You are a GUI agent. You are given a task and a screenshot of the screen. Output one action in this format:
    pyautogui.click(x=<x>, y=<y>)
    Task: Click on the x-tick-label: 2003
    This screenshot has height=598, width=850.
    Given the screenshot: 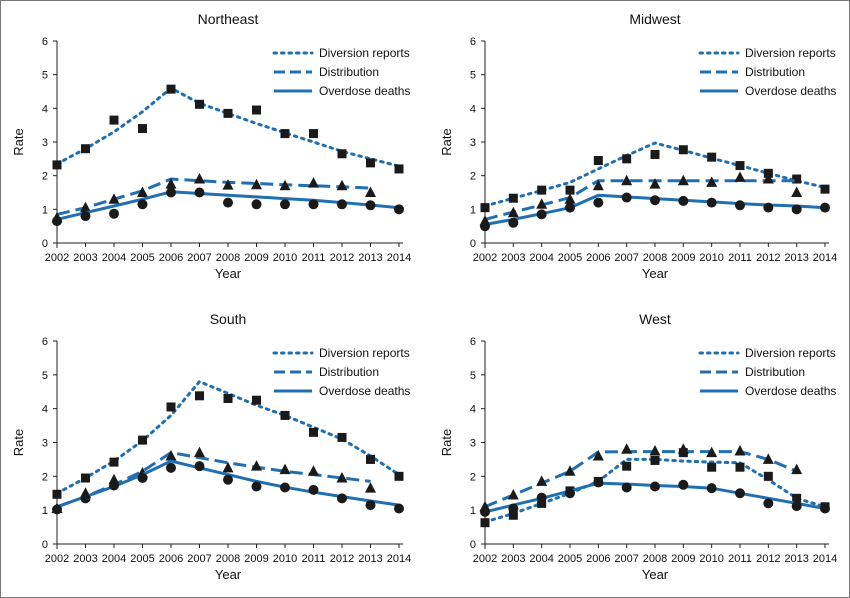 What is the action you would take?
    pyautogui.click(x=513, y=559)
    